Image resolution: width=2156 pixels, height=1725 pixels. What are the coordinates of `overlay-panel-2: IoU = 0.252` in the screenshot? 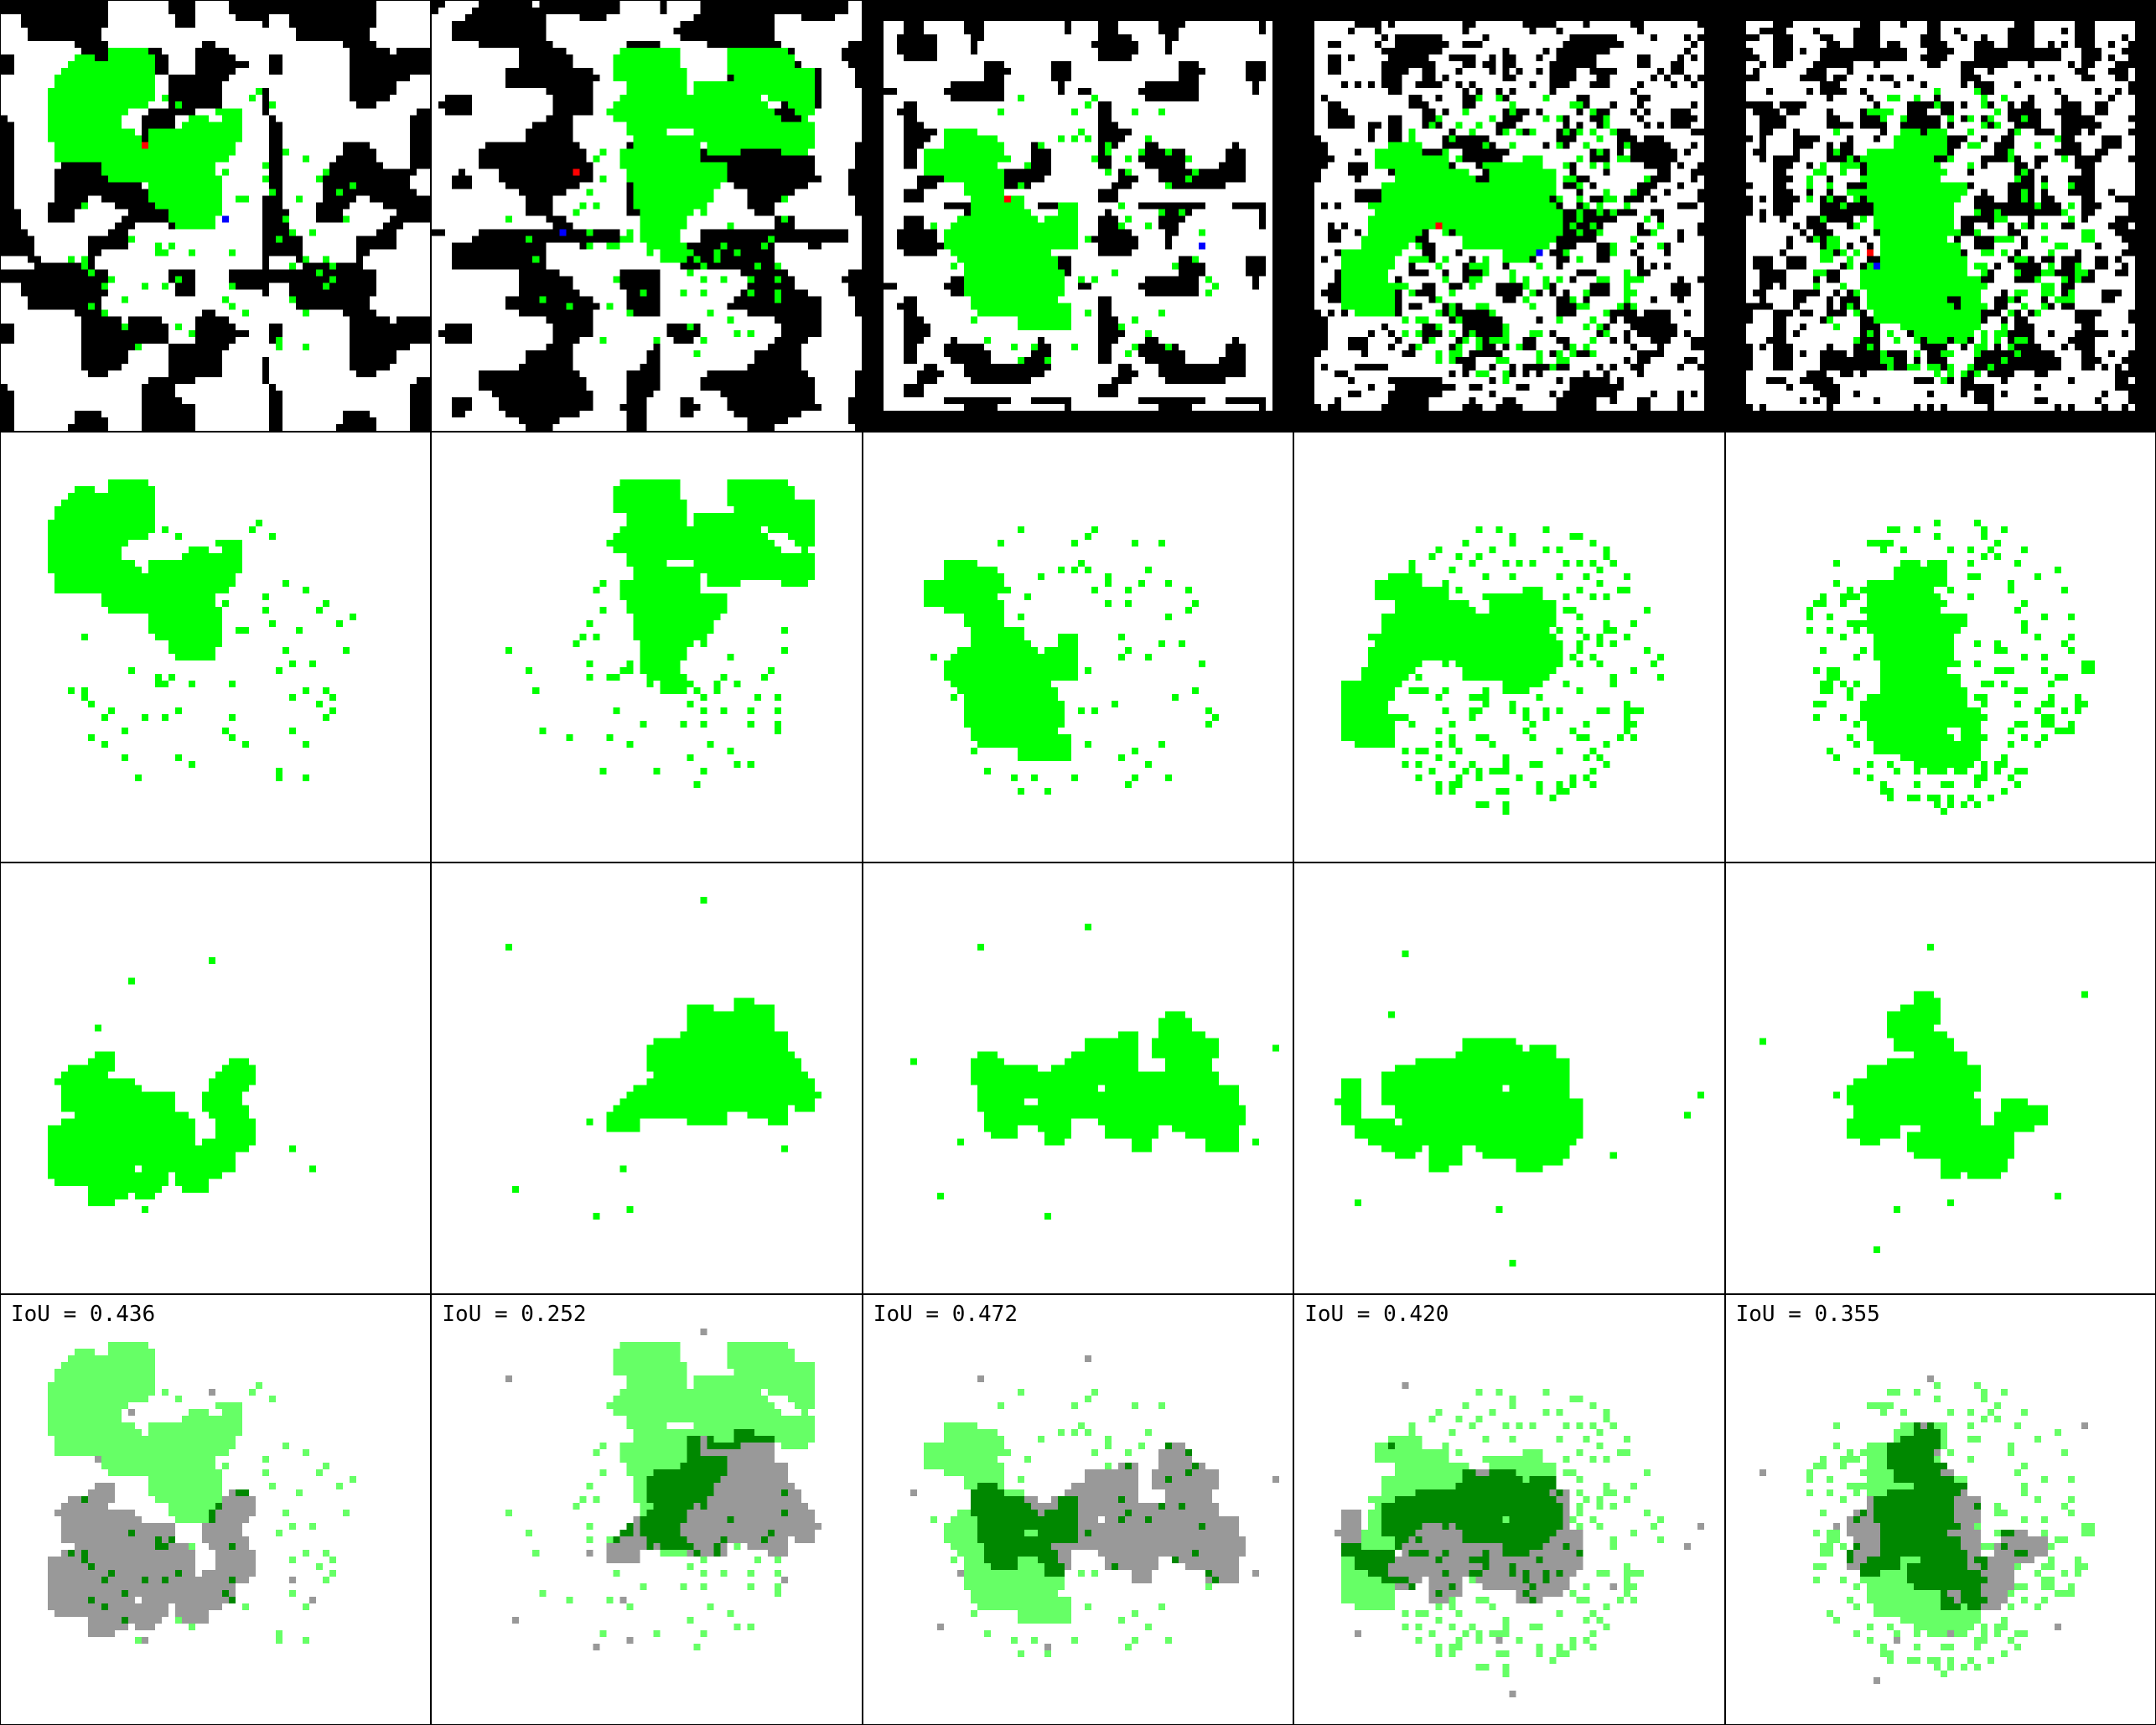 It's located at (647, 1509).